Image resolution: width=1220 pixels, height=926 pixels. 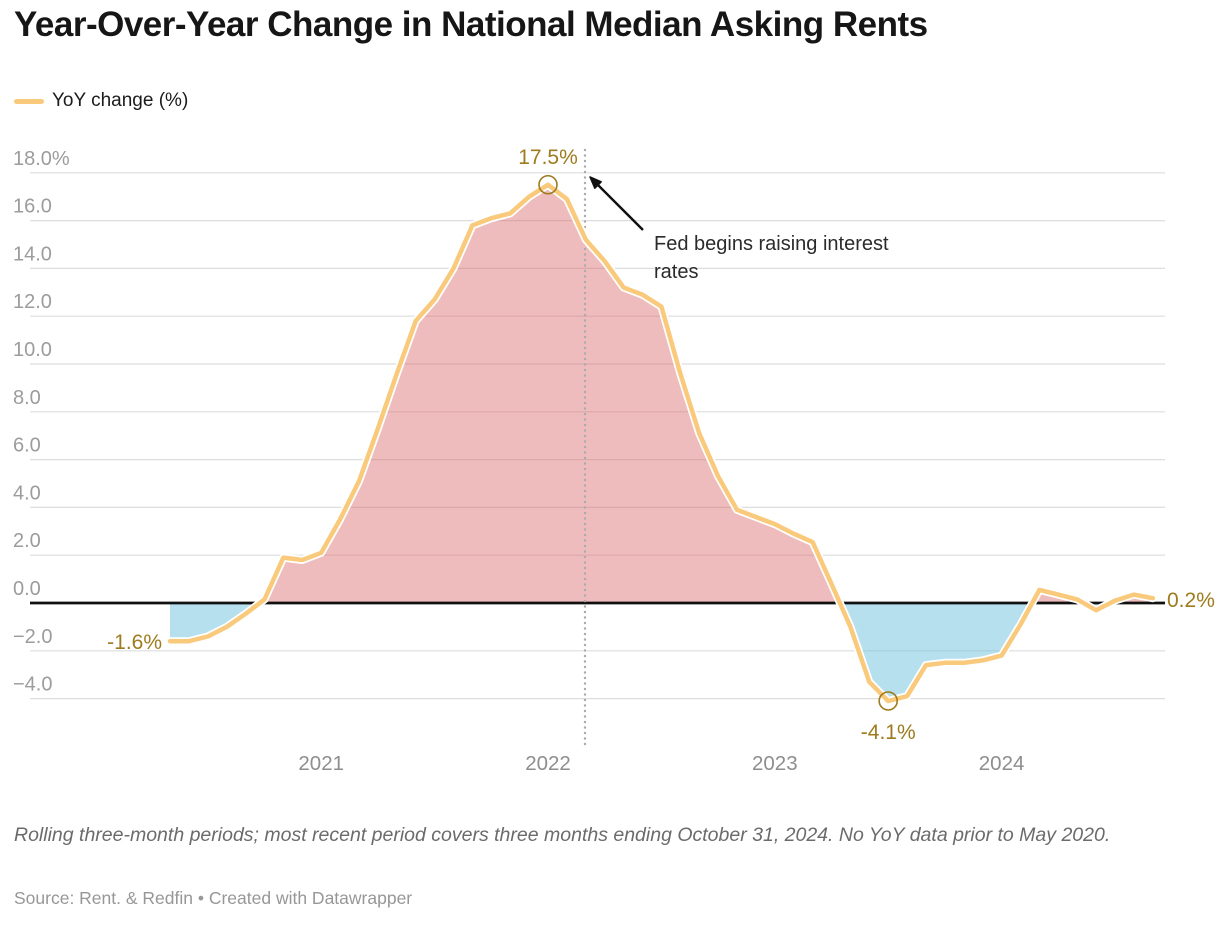 What do you see at coordinates (1002, 763) in the screenshot?
I see `x-tick-label: 2024` at bounding box center [1002, 763].